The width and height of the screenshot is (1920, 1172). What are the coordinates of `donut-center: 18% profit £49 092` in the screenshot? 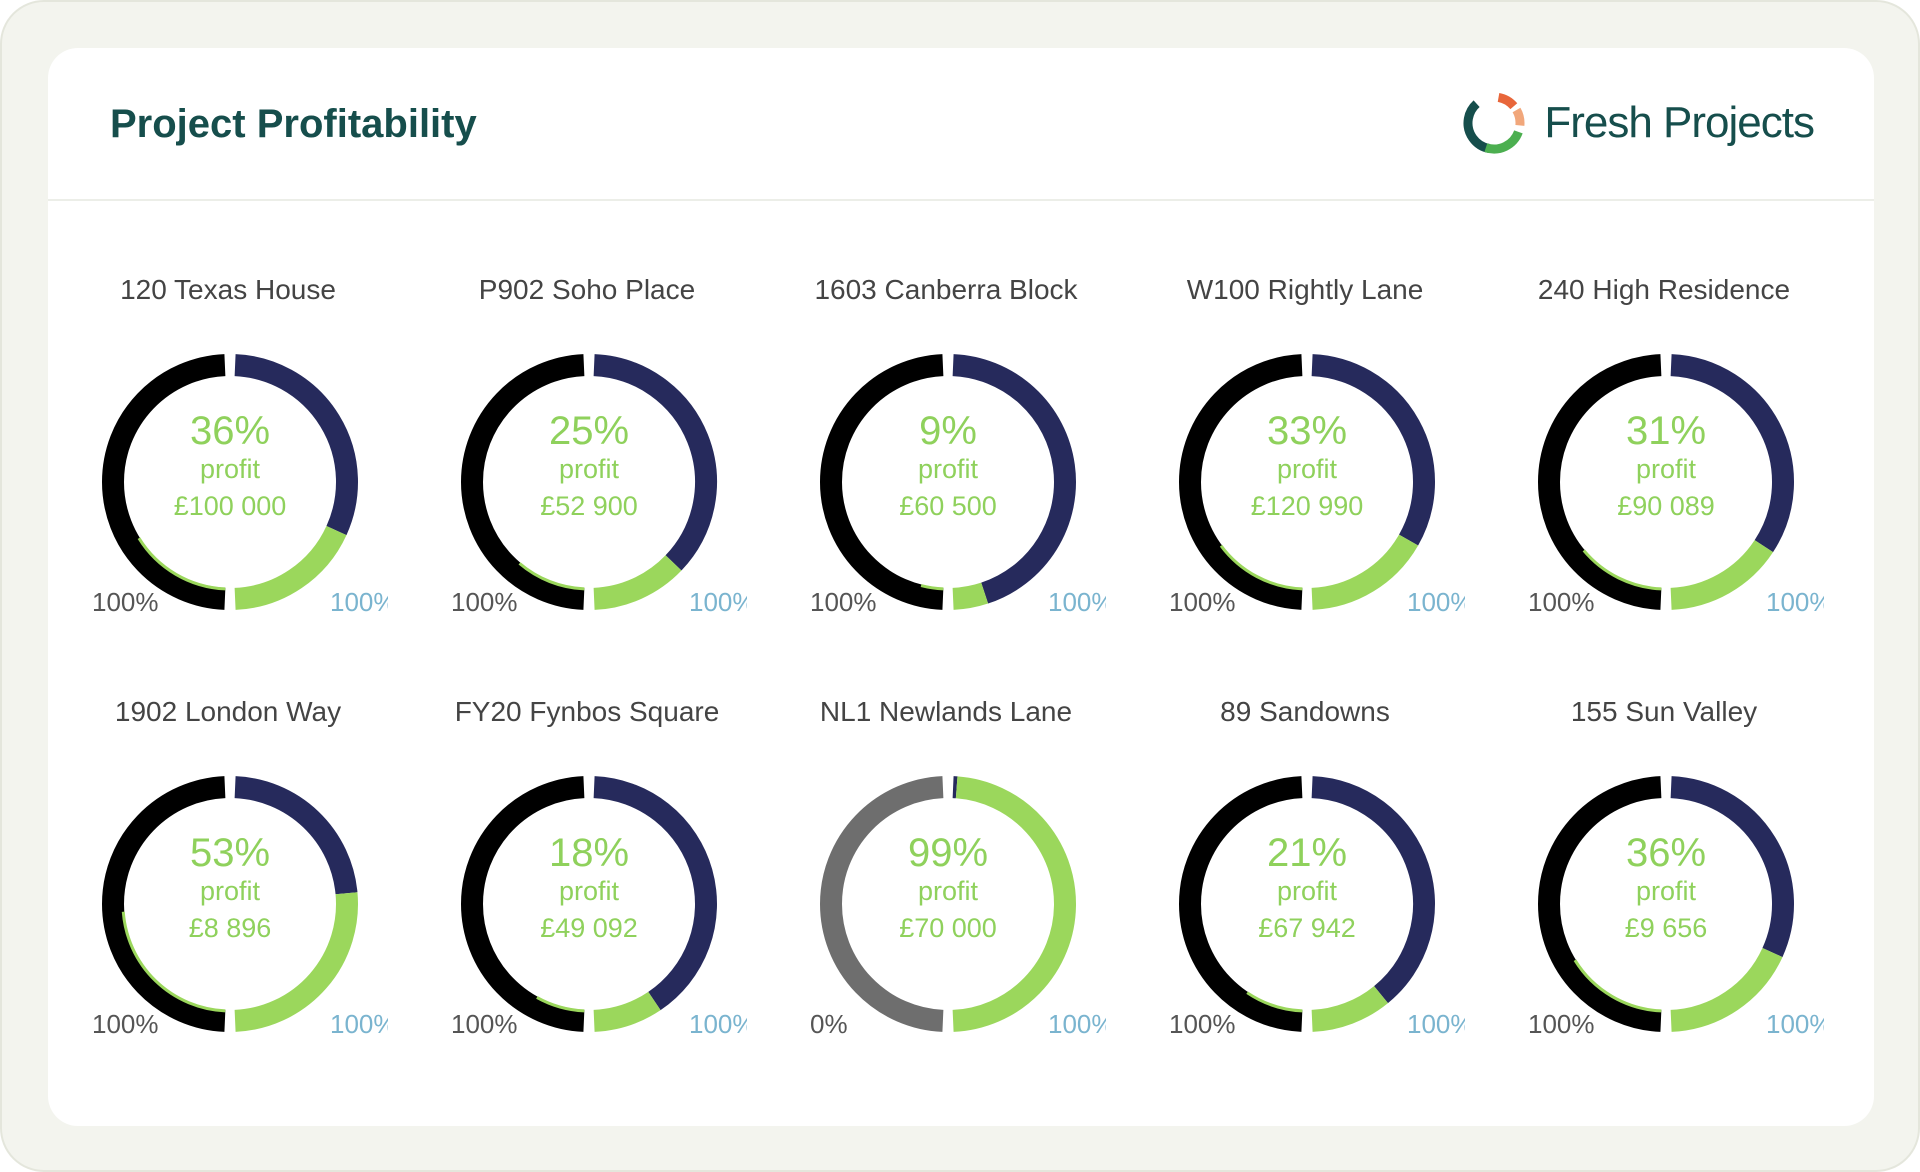 It's located at (589, 890).